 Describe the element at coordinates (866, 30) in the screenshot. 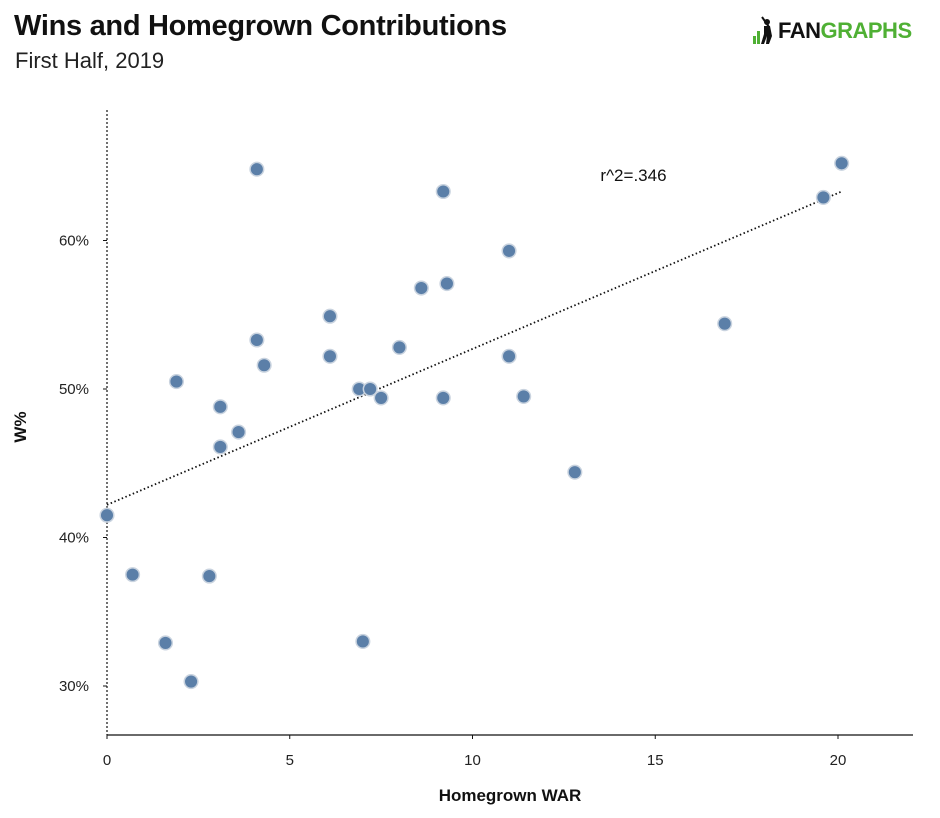

I see `logo-text-graphs: GRAPHS` at that location.